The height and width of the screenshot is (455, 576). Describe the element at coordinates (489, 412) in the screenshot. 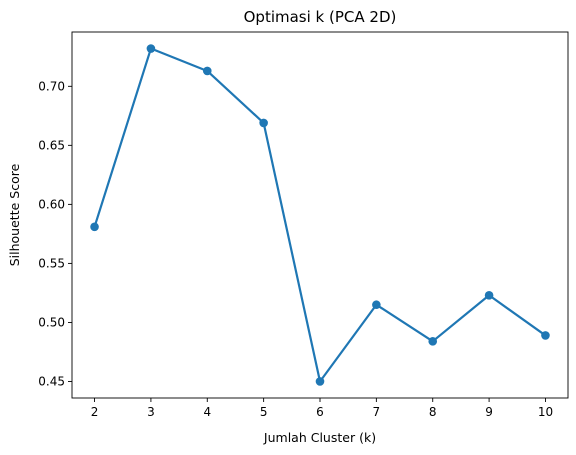

I see `x-tick-label: 9` at that location.